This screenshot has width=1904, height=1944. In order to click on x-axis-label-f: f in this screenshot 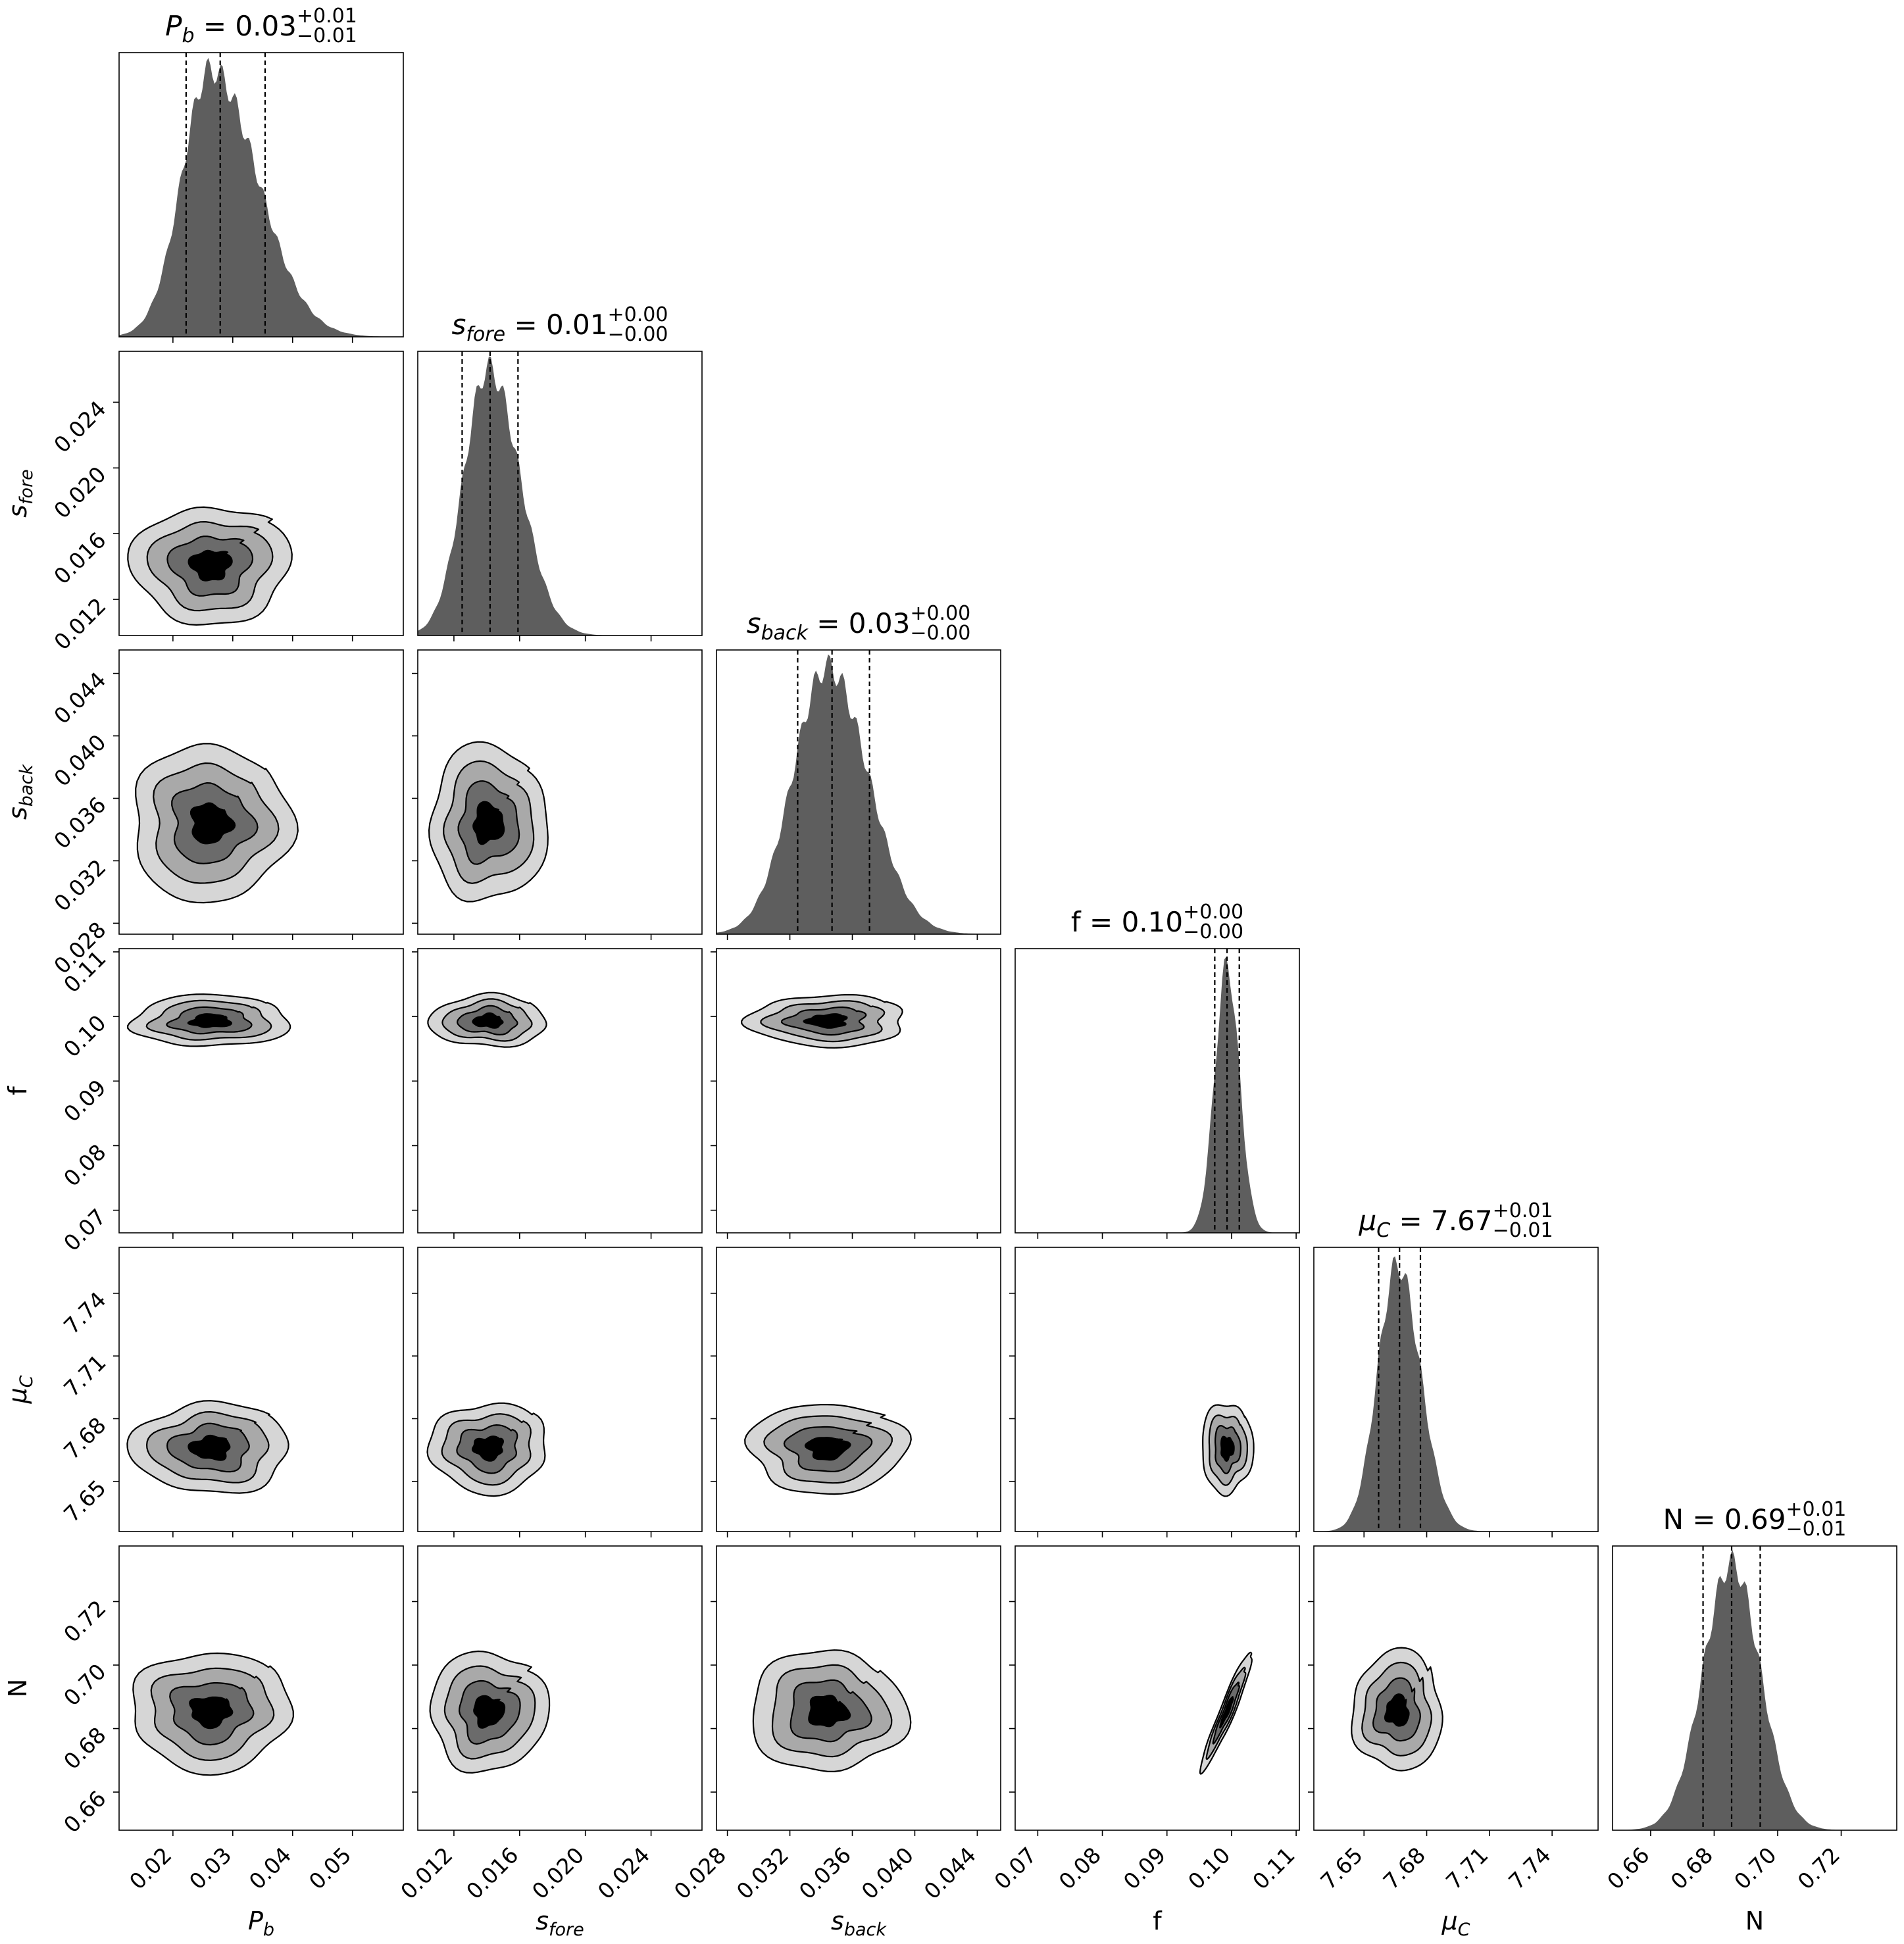, I will do `click(1158, 1921)`.